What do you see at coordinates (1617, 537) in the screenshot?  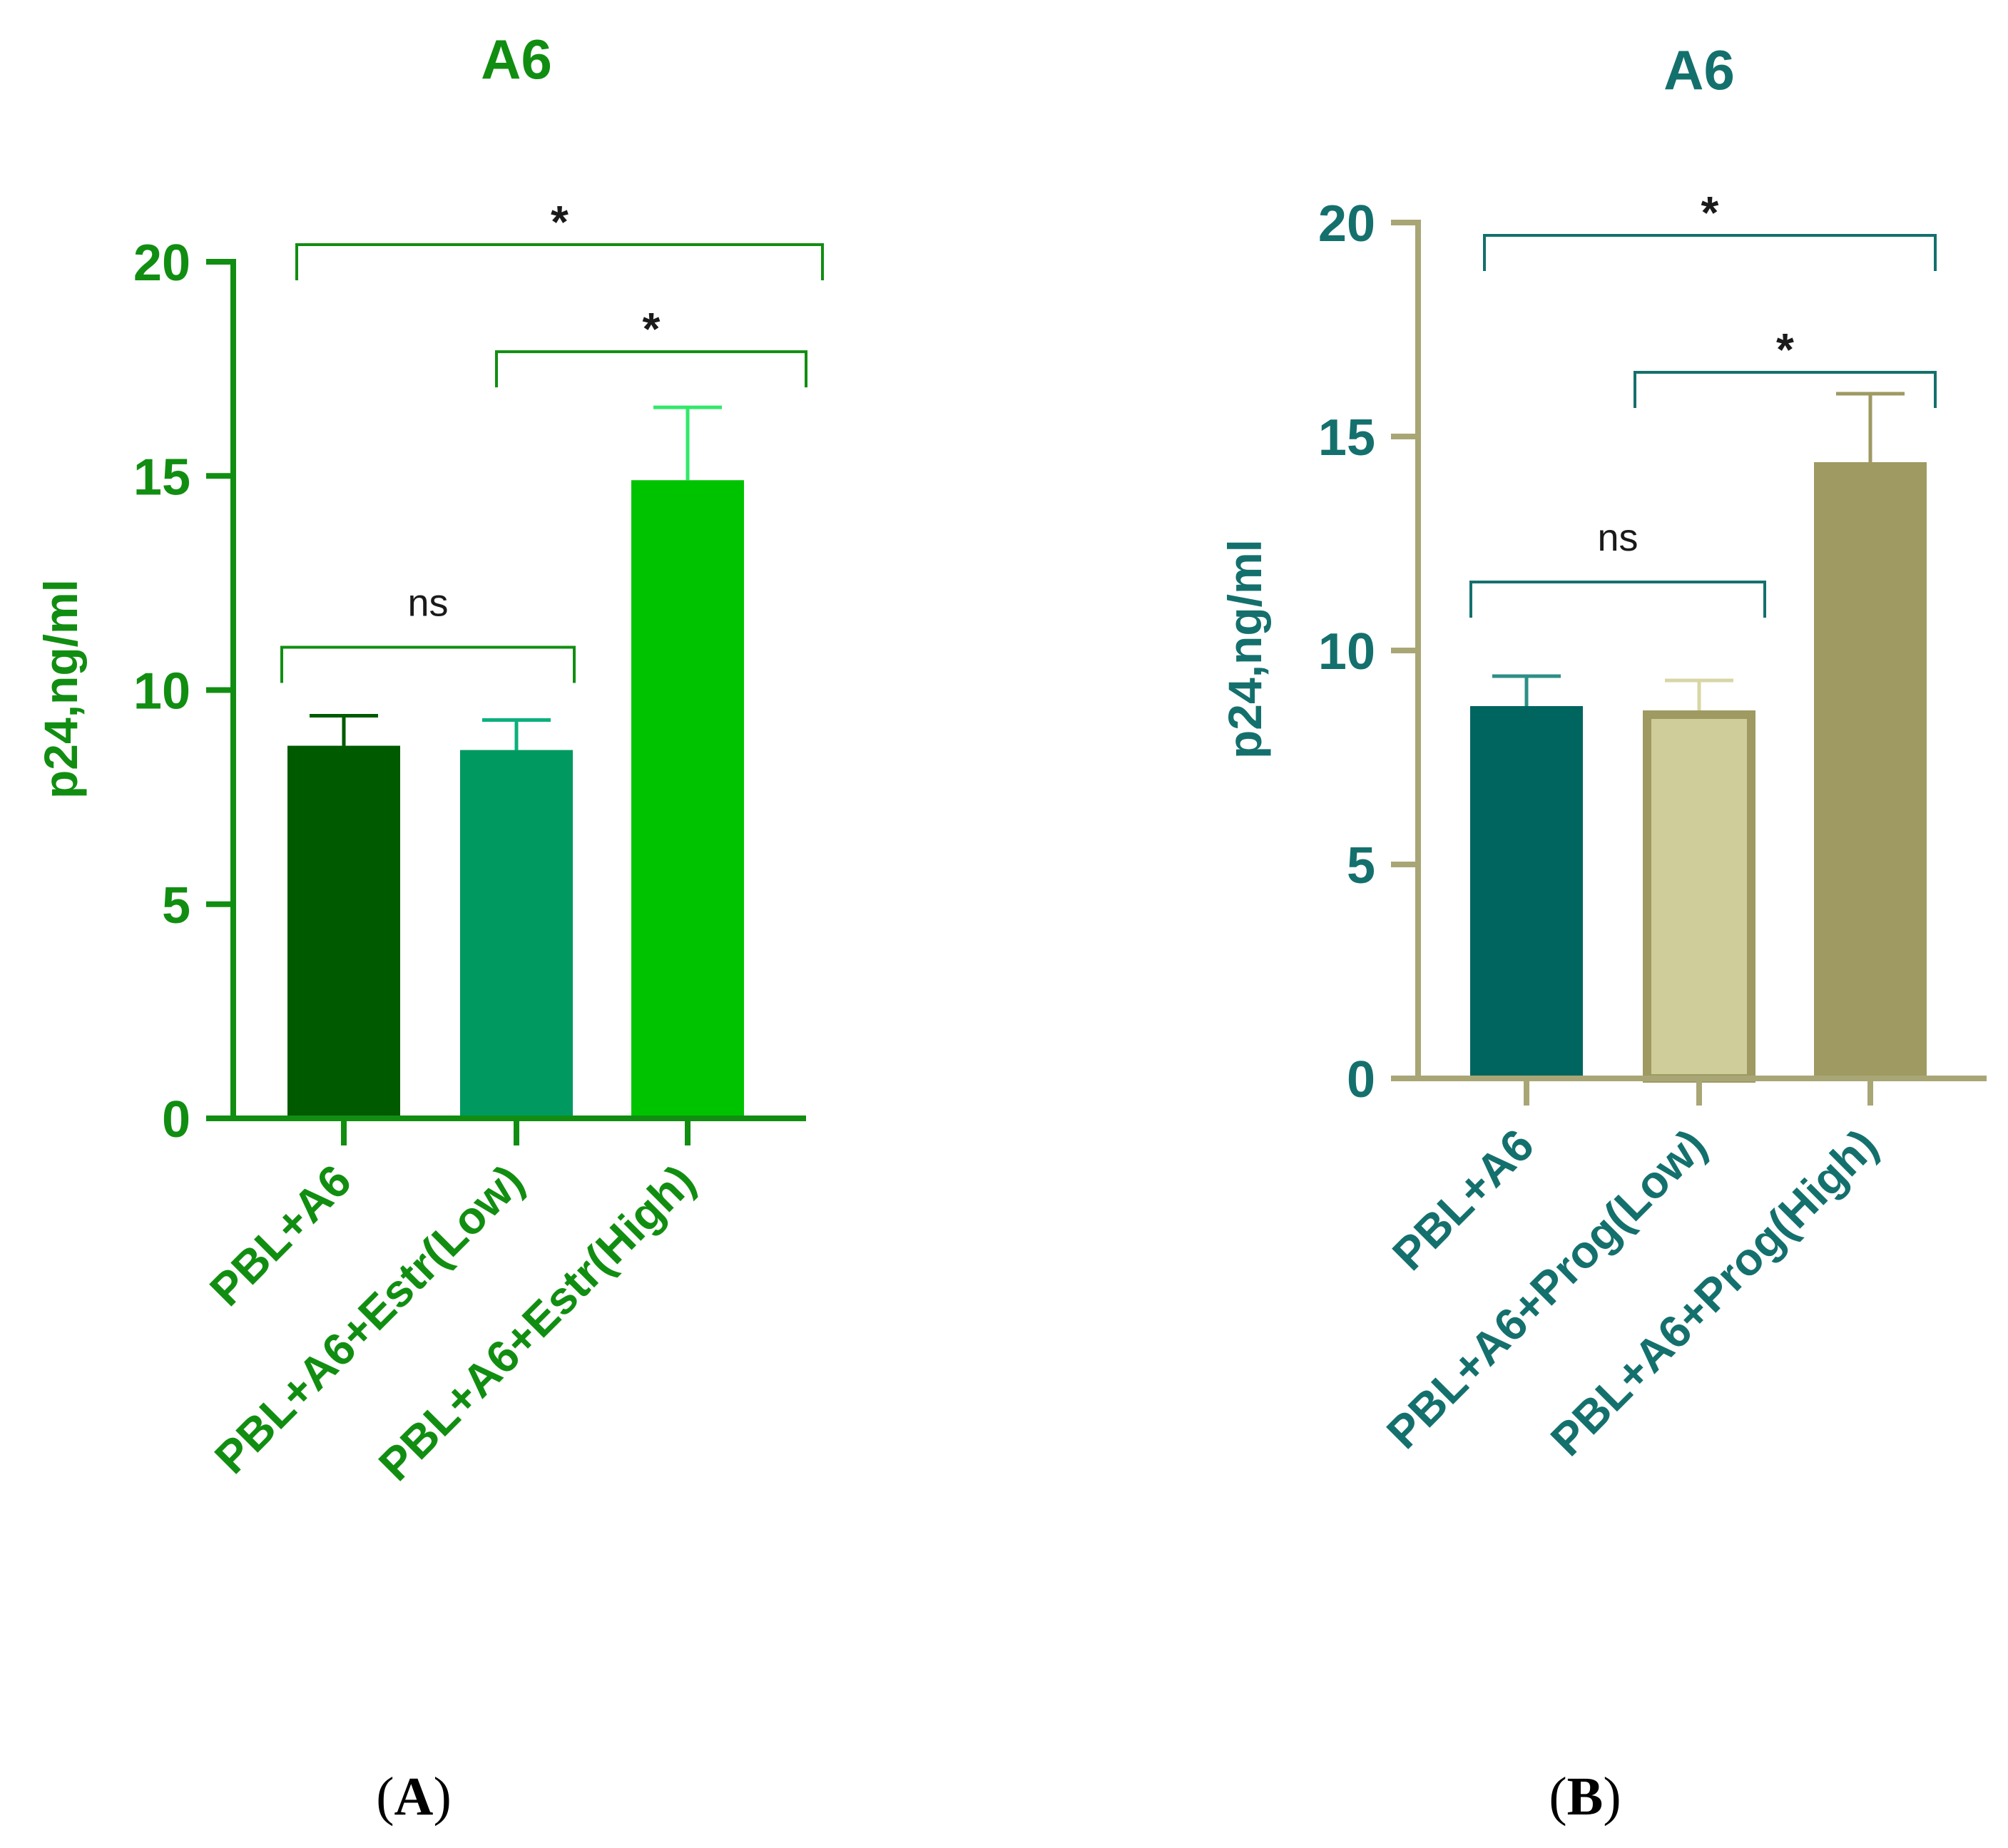 I see `chart-b-sig-label-1: ns` at bounding box center [1617, 537].